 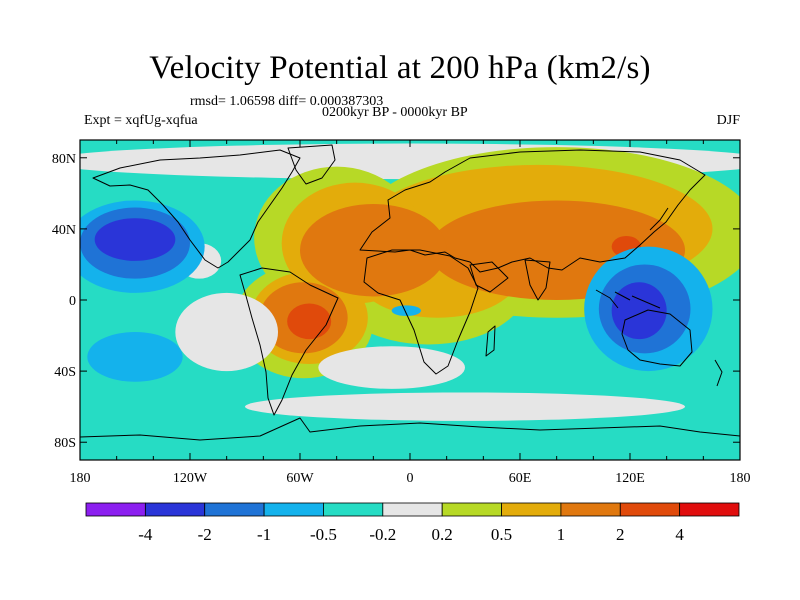 What do you see at coordinates (395, 112) in the screenshot?
I see `period-label: 0200kyr BP - 0000kyr BP` at bounding box center [395, 112].